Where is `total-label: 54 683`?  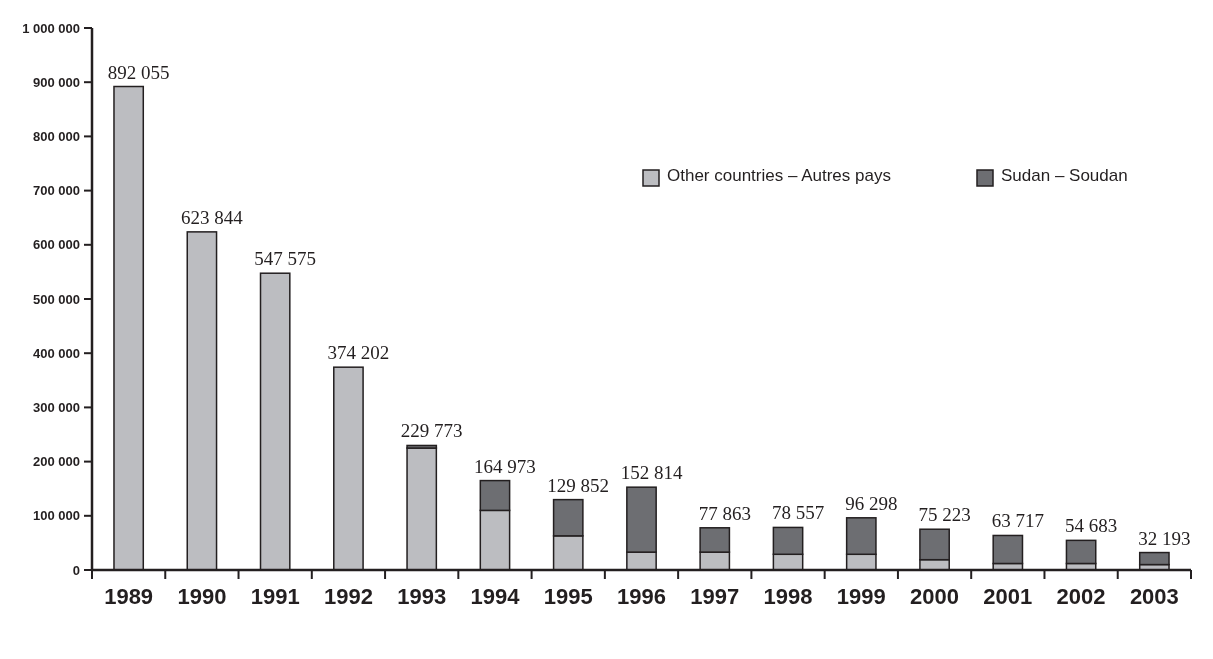 total-label: 54 683 is located at coordinates (1091, 526).